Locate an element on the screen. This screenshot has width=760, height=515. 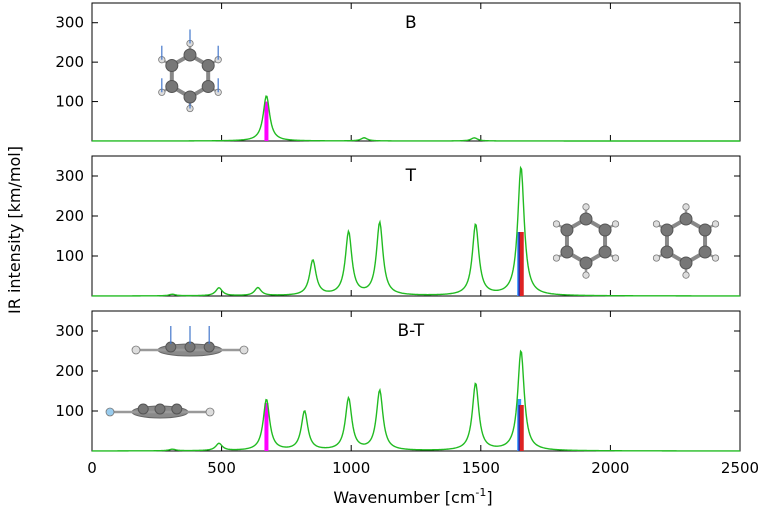
panel-title: T is located at coordinates (411, 176).